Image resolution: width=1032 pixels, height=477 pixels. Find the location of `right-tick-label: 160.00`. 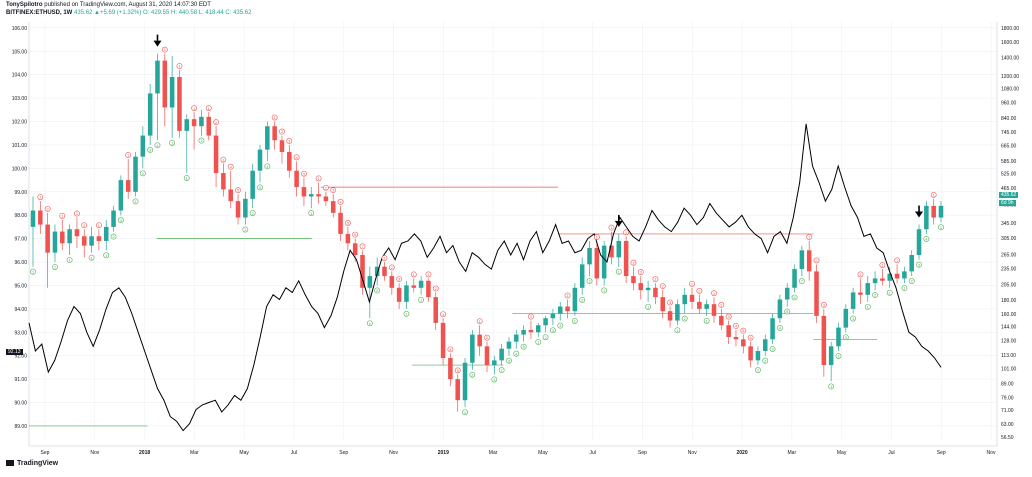

right-tick-label: 160.00 is located at coordinates (1009, 315).